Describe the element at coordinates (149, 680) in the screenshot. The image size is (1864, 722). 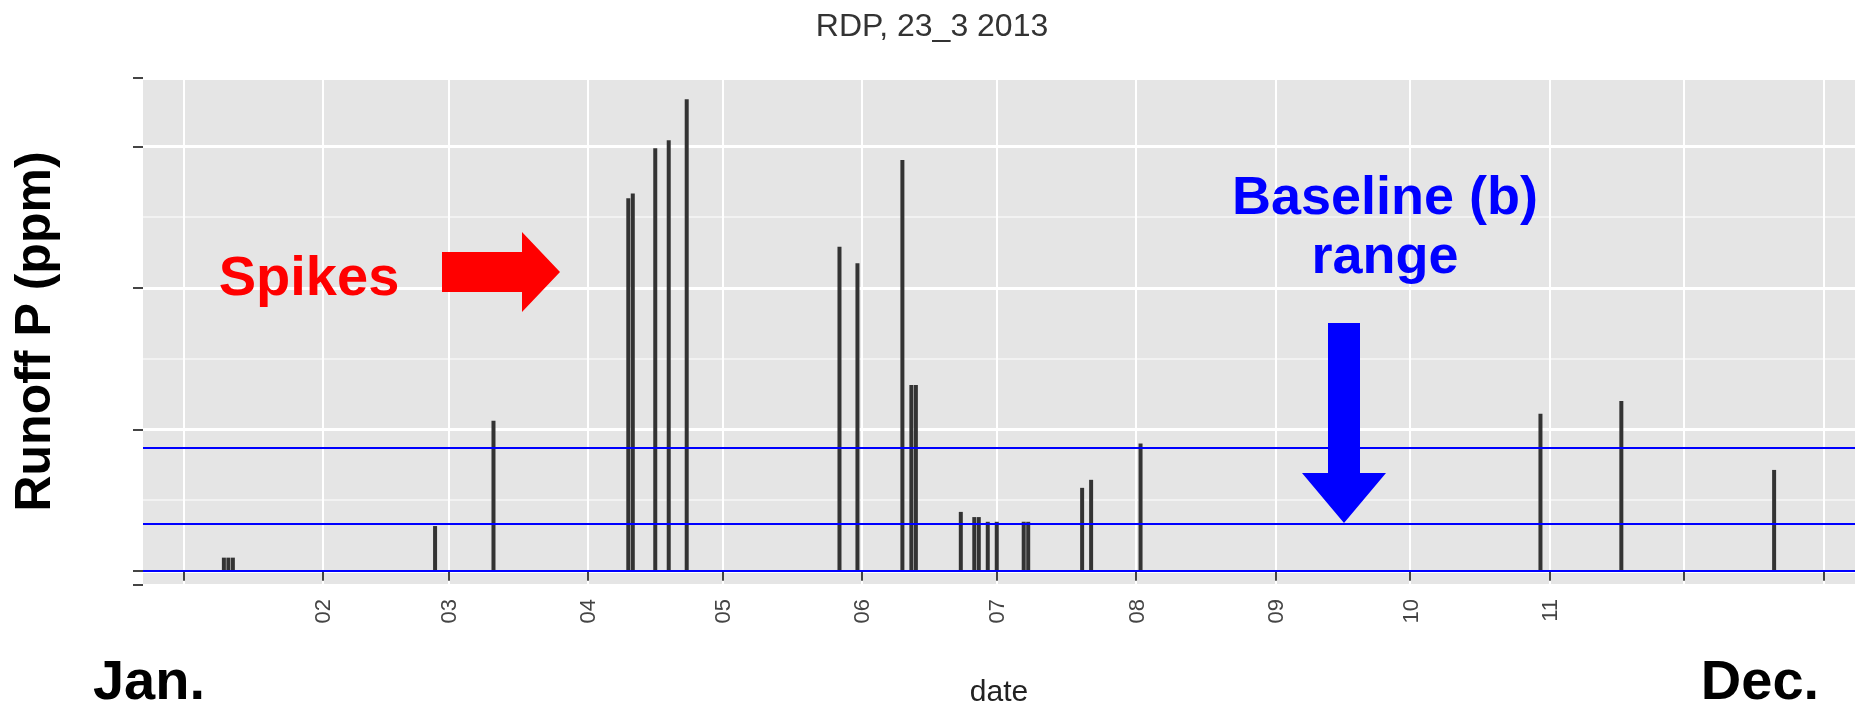
I see `text: Jan.` at that location.